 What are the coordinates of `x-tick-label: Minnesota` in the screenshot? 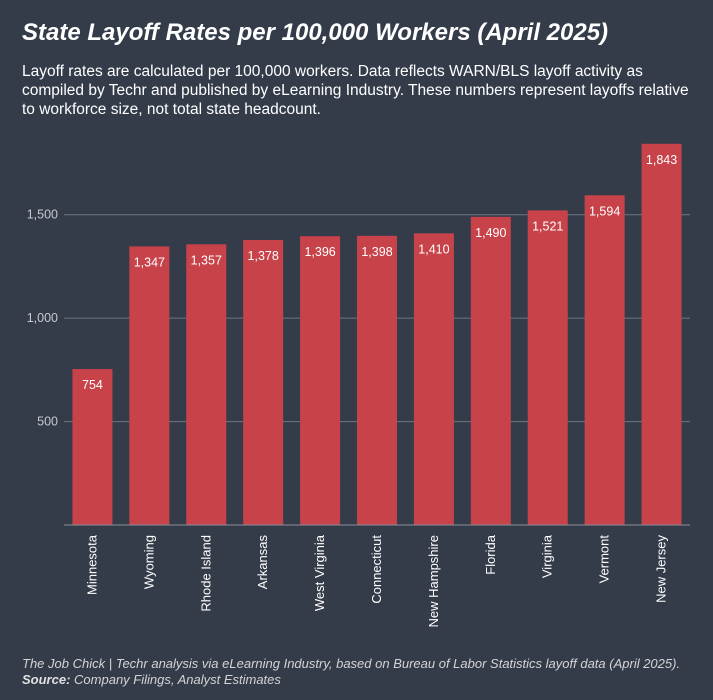 It's located at (91, 564).